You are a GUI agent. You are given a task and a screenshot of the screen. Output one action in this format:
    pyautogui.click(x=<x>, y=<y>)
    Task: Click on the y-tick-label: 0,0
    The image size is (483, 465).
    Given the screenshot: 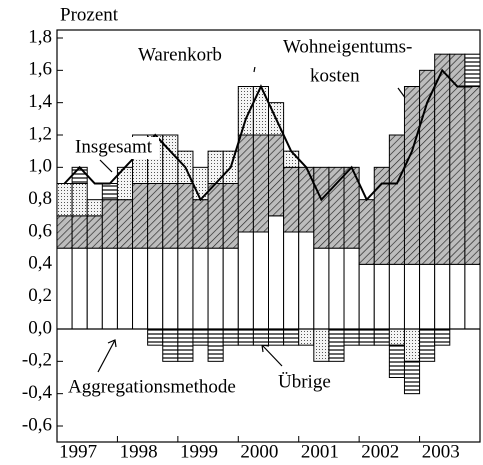 What is the action you would take?
    pyautogui.click(x=40, y=327)
    